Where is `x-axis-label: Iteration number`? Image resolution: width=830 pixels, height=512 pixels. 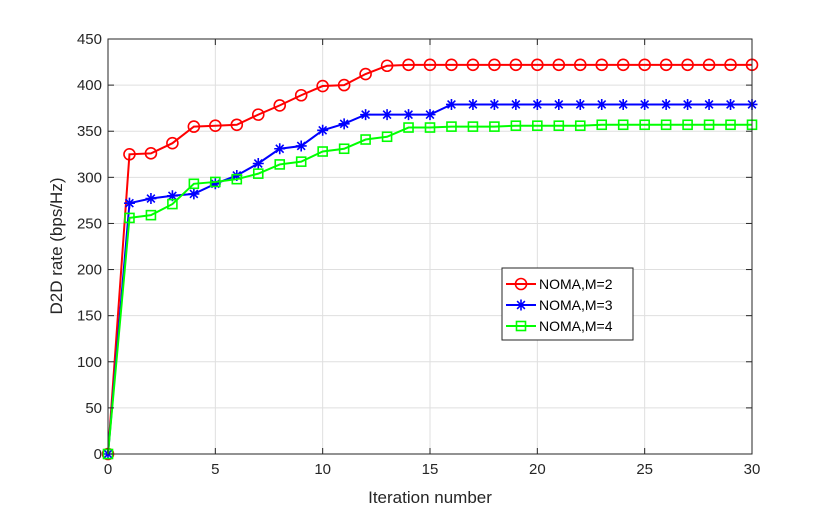
x-axis-label: Iteration number is located at coordinates (430, 497).